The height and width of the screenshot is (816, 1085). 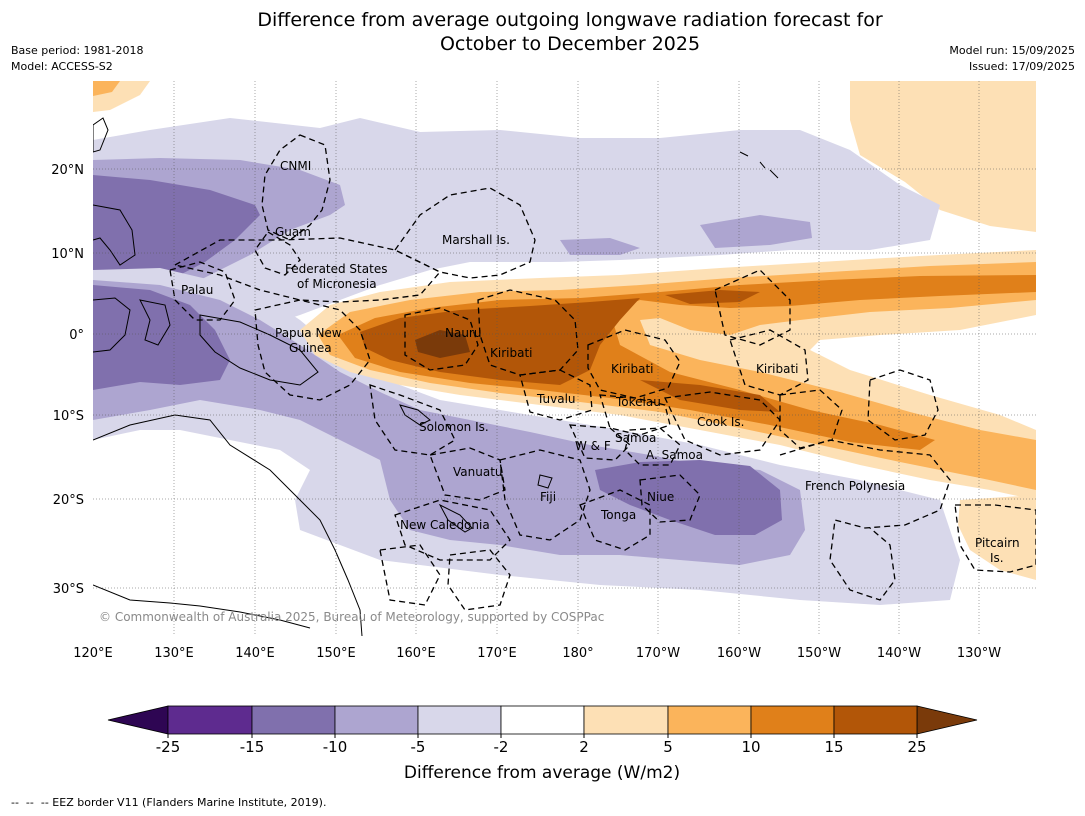 What do you see at coordinates (112, 325) in the screenshot?
I see `borneo-coast` at bounding box center [112, 325].